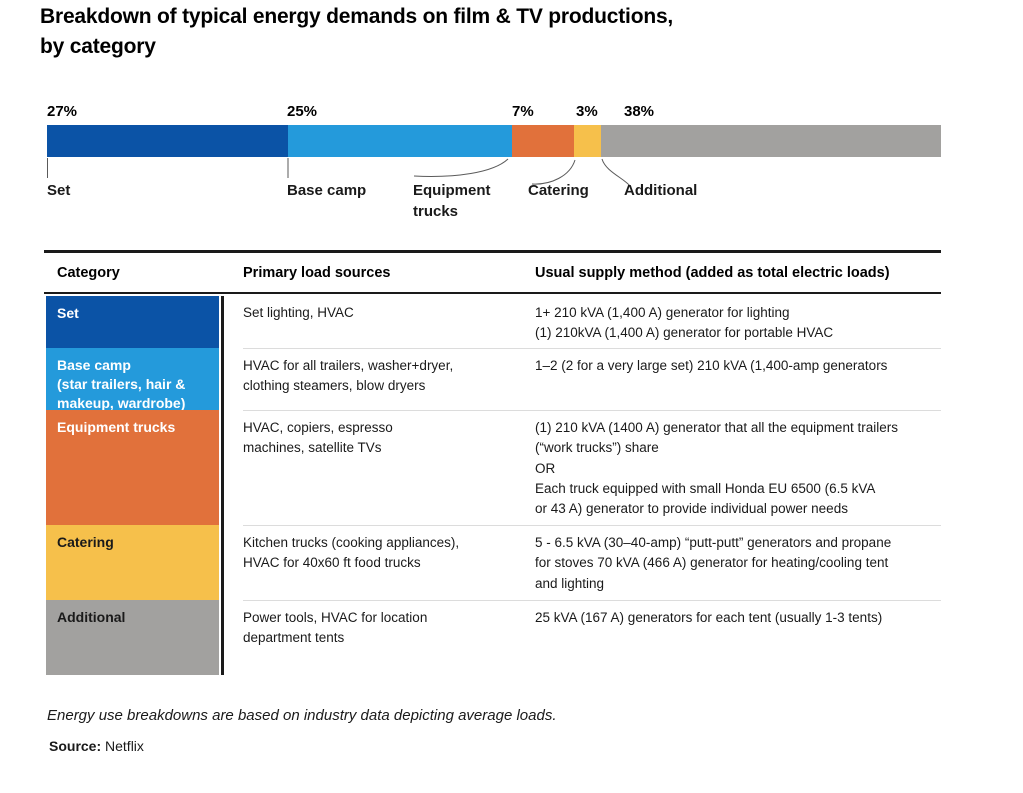 This screenshot has height=793, width=1023. Describe the element at coordinates (400, 141) in the screenshot. I see `bar-segment-base-camp` at that location.